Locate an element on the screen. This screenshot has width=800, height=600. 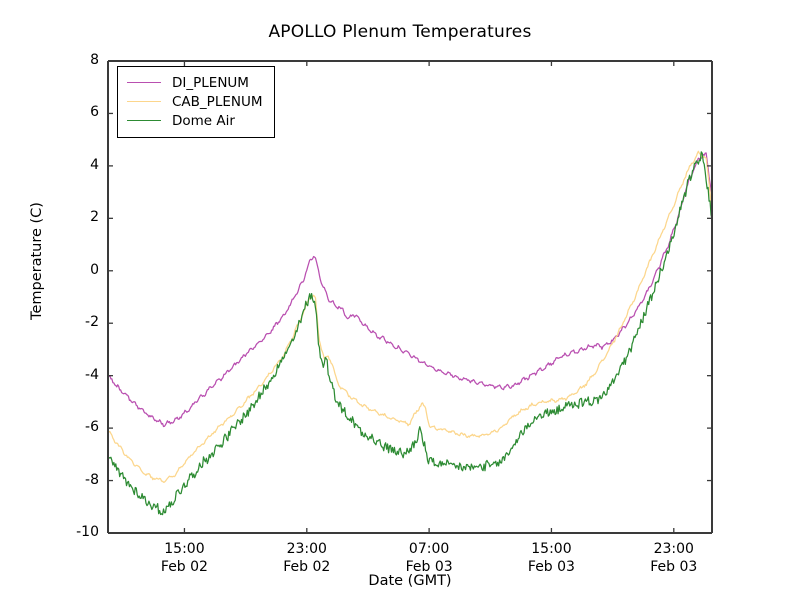
x-tick-label: 15:00 Feb 03 is located at coordinates (551, 558).